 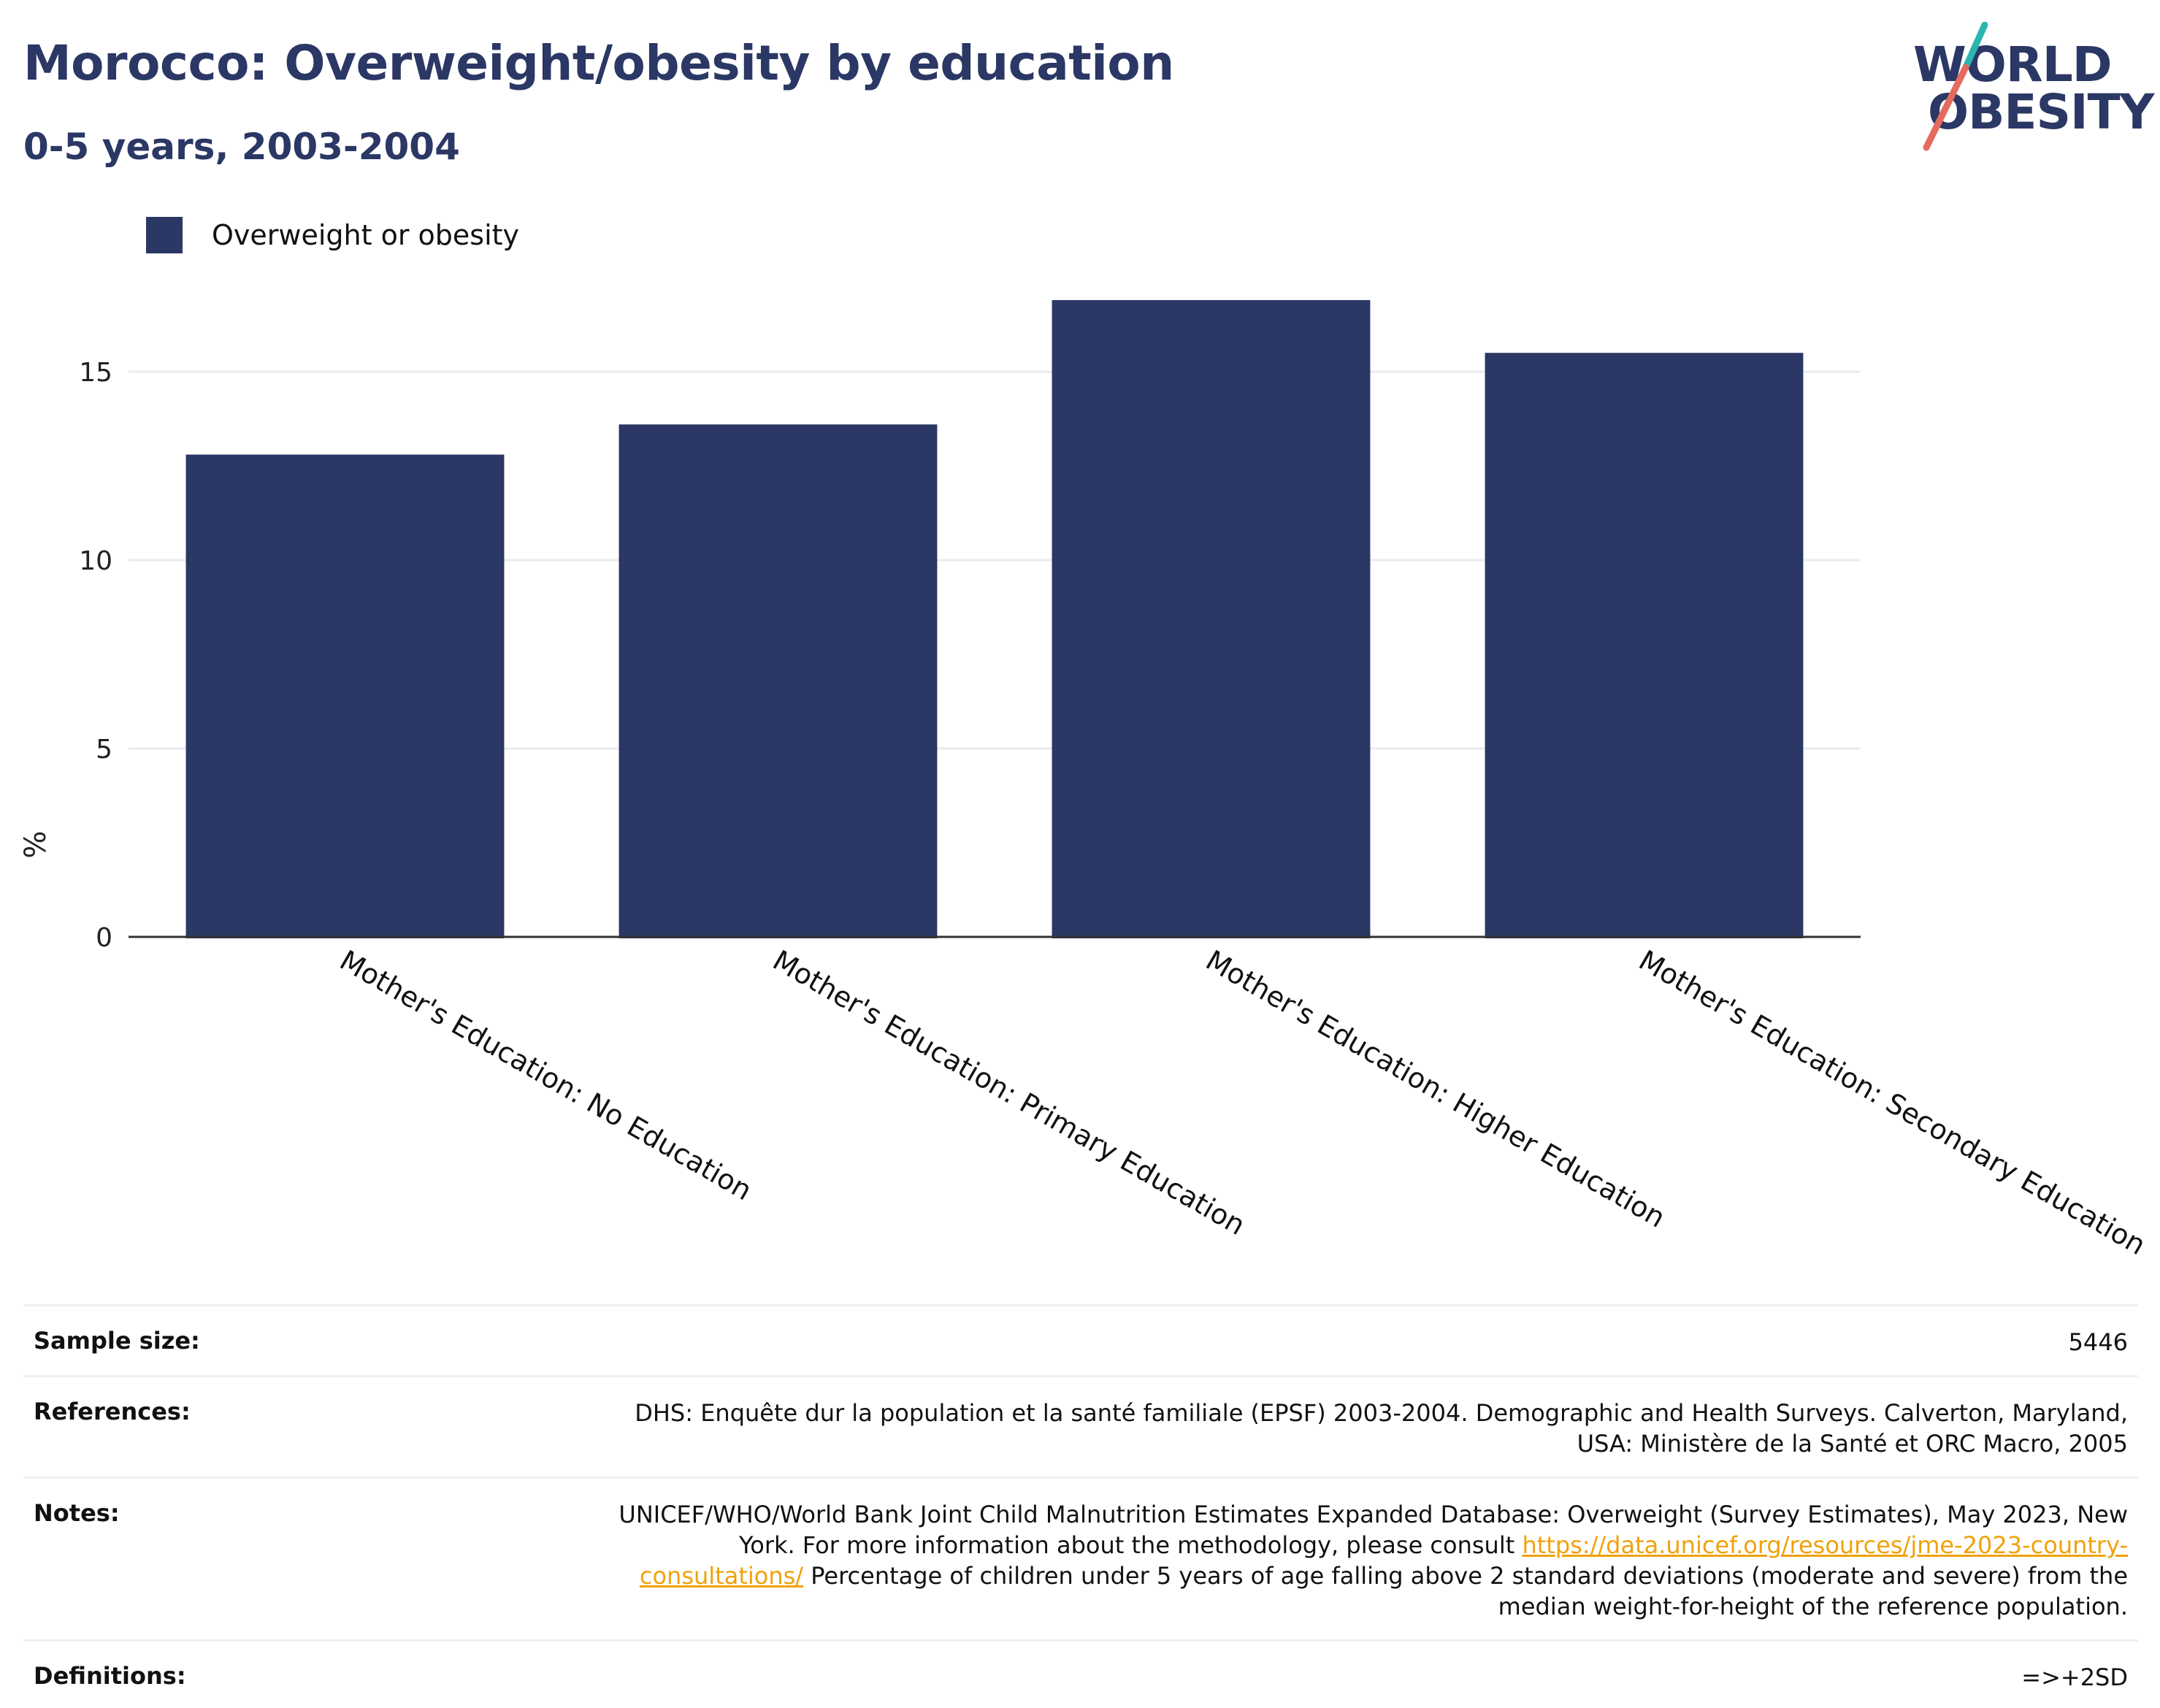 What do you see at coordinates (110, 1676) in the screenshot?
I see `definitions-label: Definitions:` at bounding box center [110, 1676].